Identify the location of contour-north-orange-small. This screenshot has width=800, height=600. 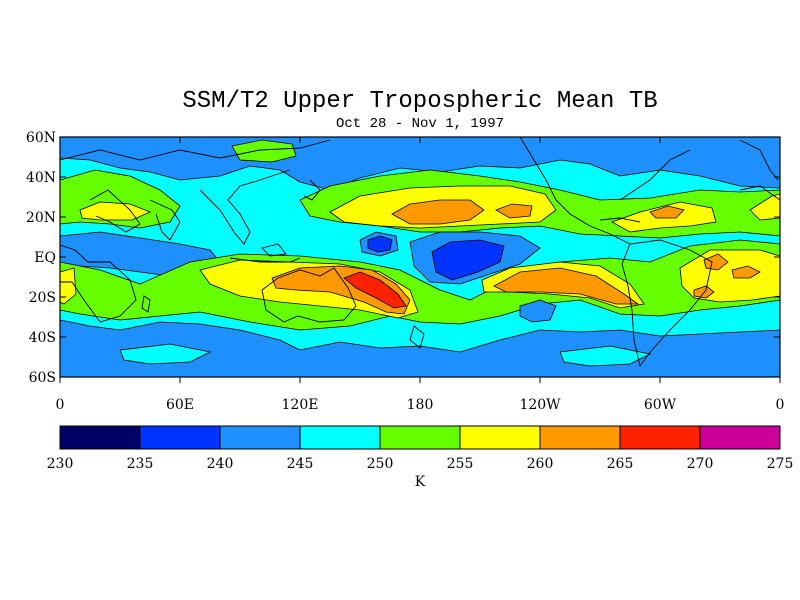
(514, 211).